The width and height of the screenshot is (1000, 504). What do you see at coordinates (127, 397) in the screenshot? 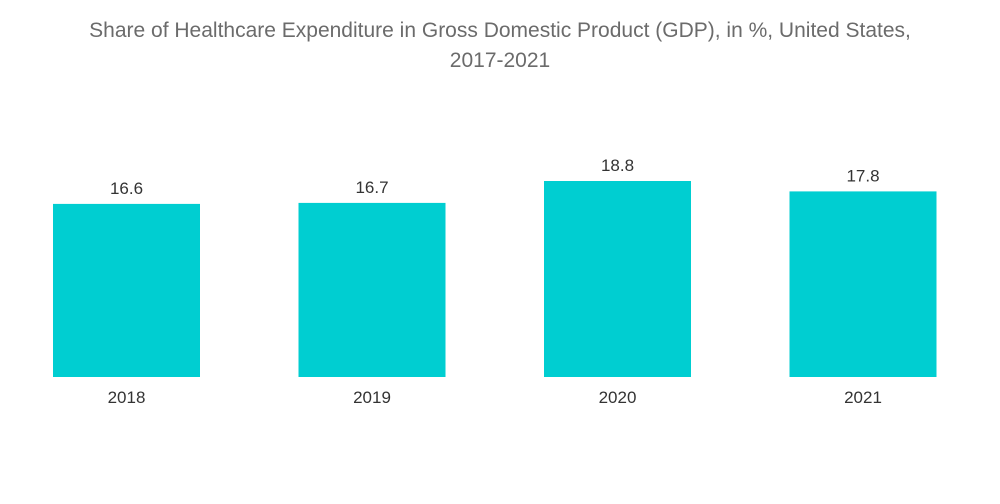
I see `x-tick-label-2018: 2018` at bounding box center [127, 397].